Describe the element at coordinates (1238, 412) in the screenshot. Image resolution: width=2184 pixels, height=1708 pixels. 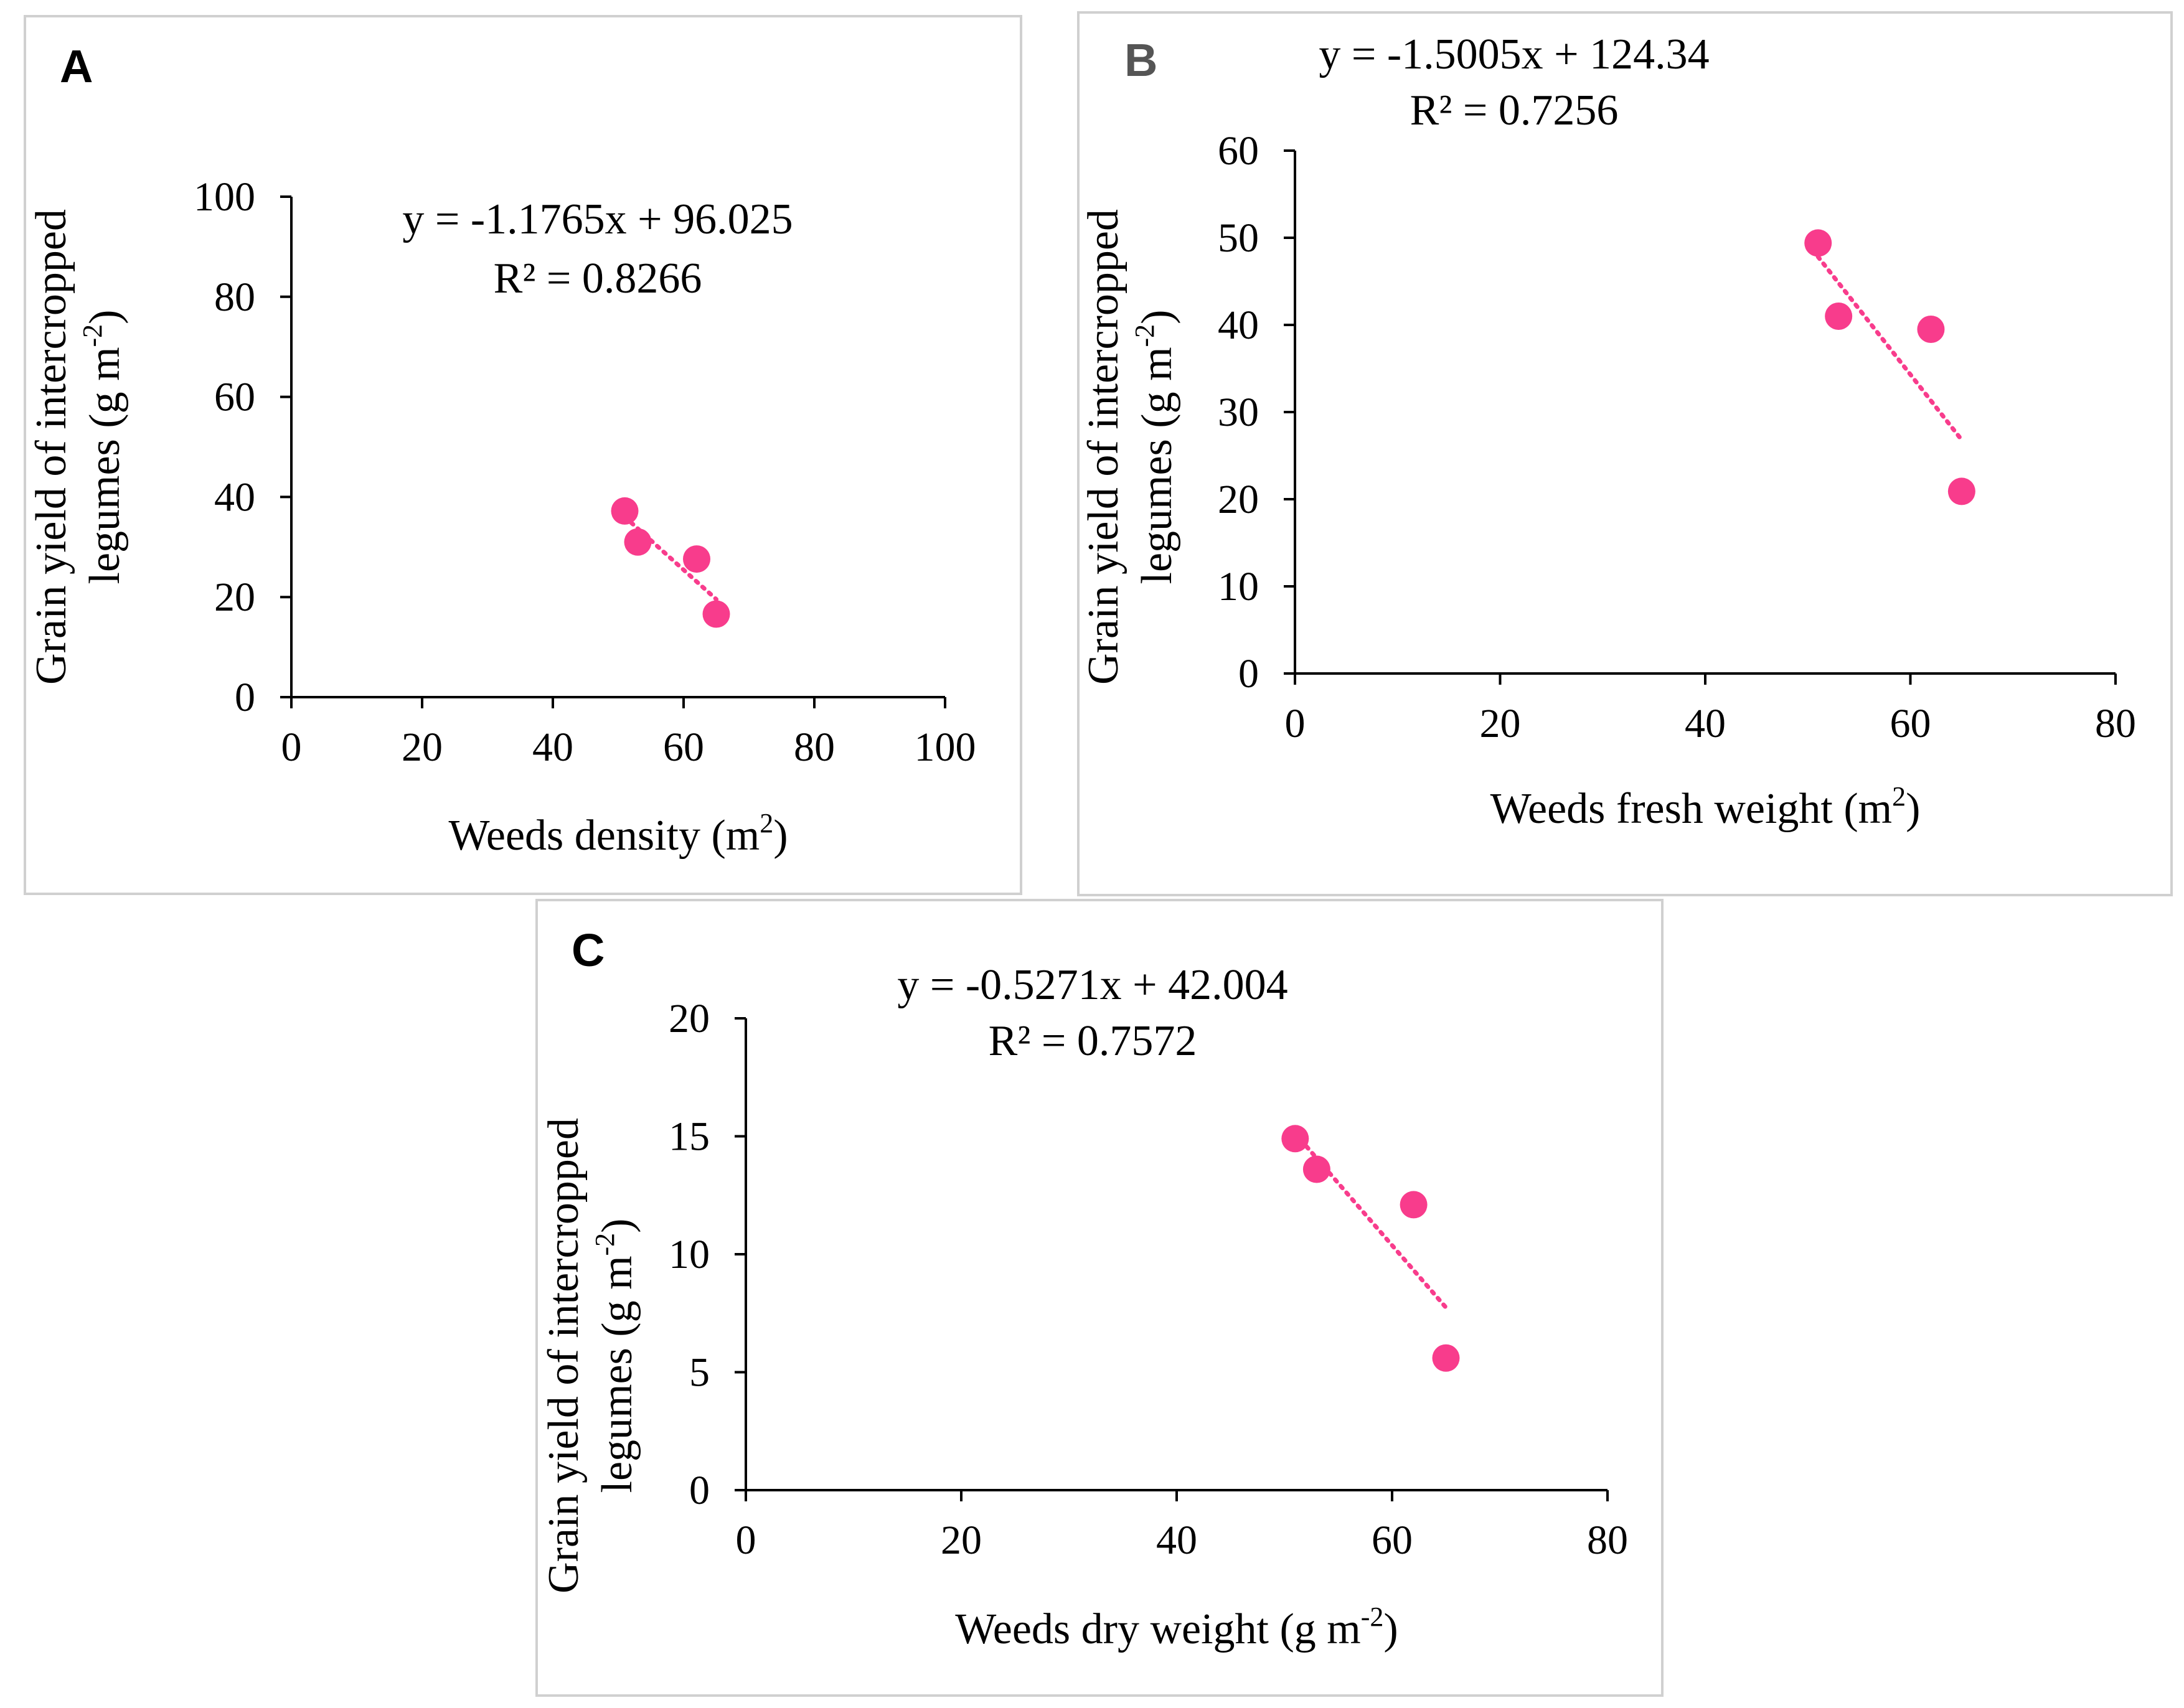
I see `y-tick-label: 30` at that location.